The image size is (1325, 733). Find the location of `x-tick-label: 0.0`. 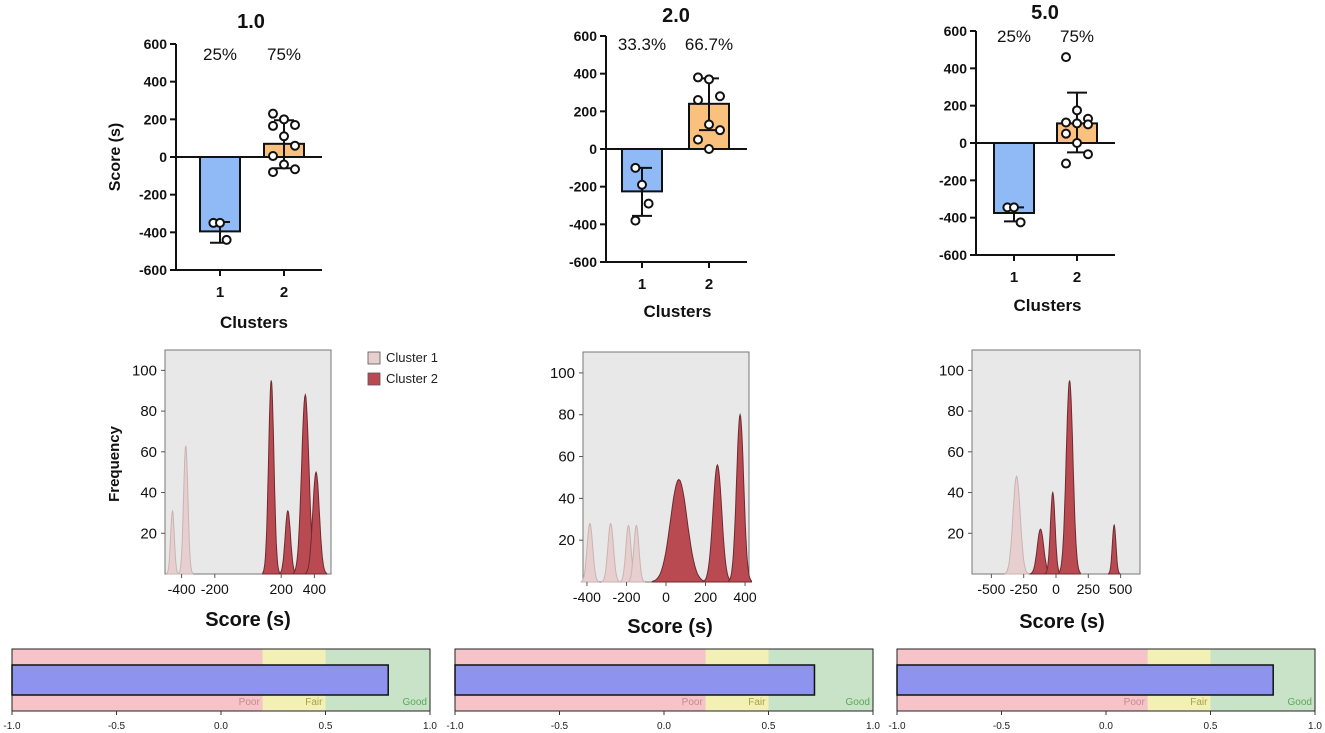

x-tick-label: 0.0 is located at coordinates (1106, 726).